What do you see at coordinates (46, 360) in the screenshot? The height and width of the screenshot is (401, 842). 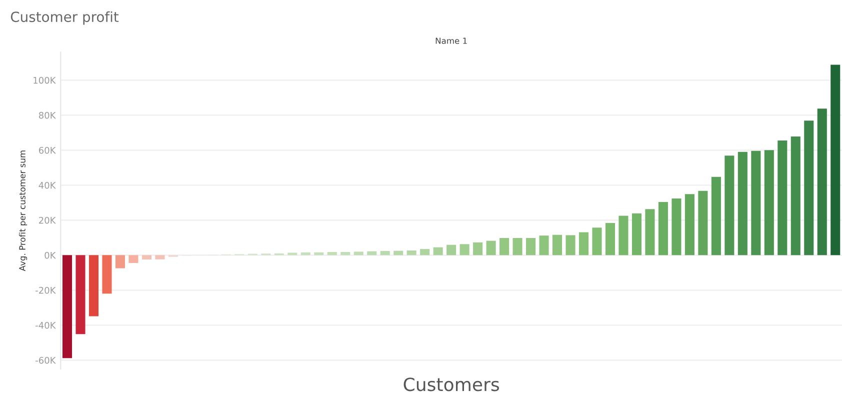 I see `y-tick-label: -60K` at bounding box center [46, 360].